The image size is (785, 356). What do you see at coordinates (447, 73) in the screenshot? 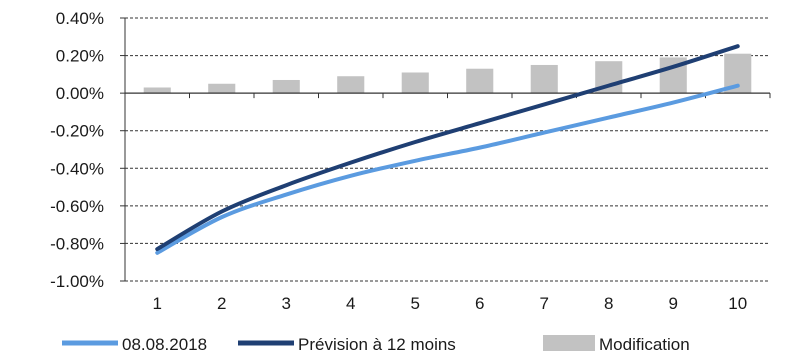
I see `modification-bars` at bounding box center [447, 73].